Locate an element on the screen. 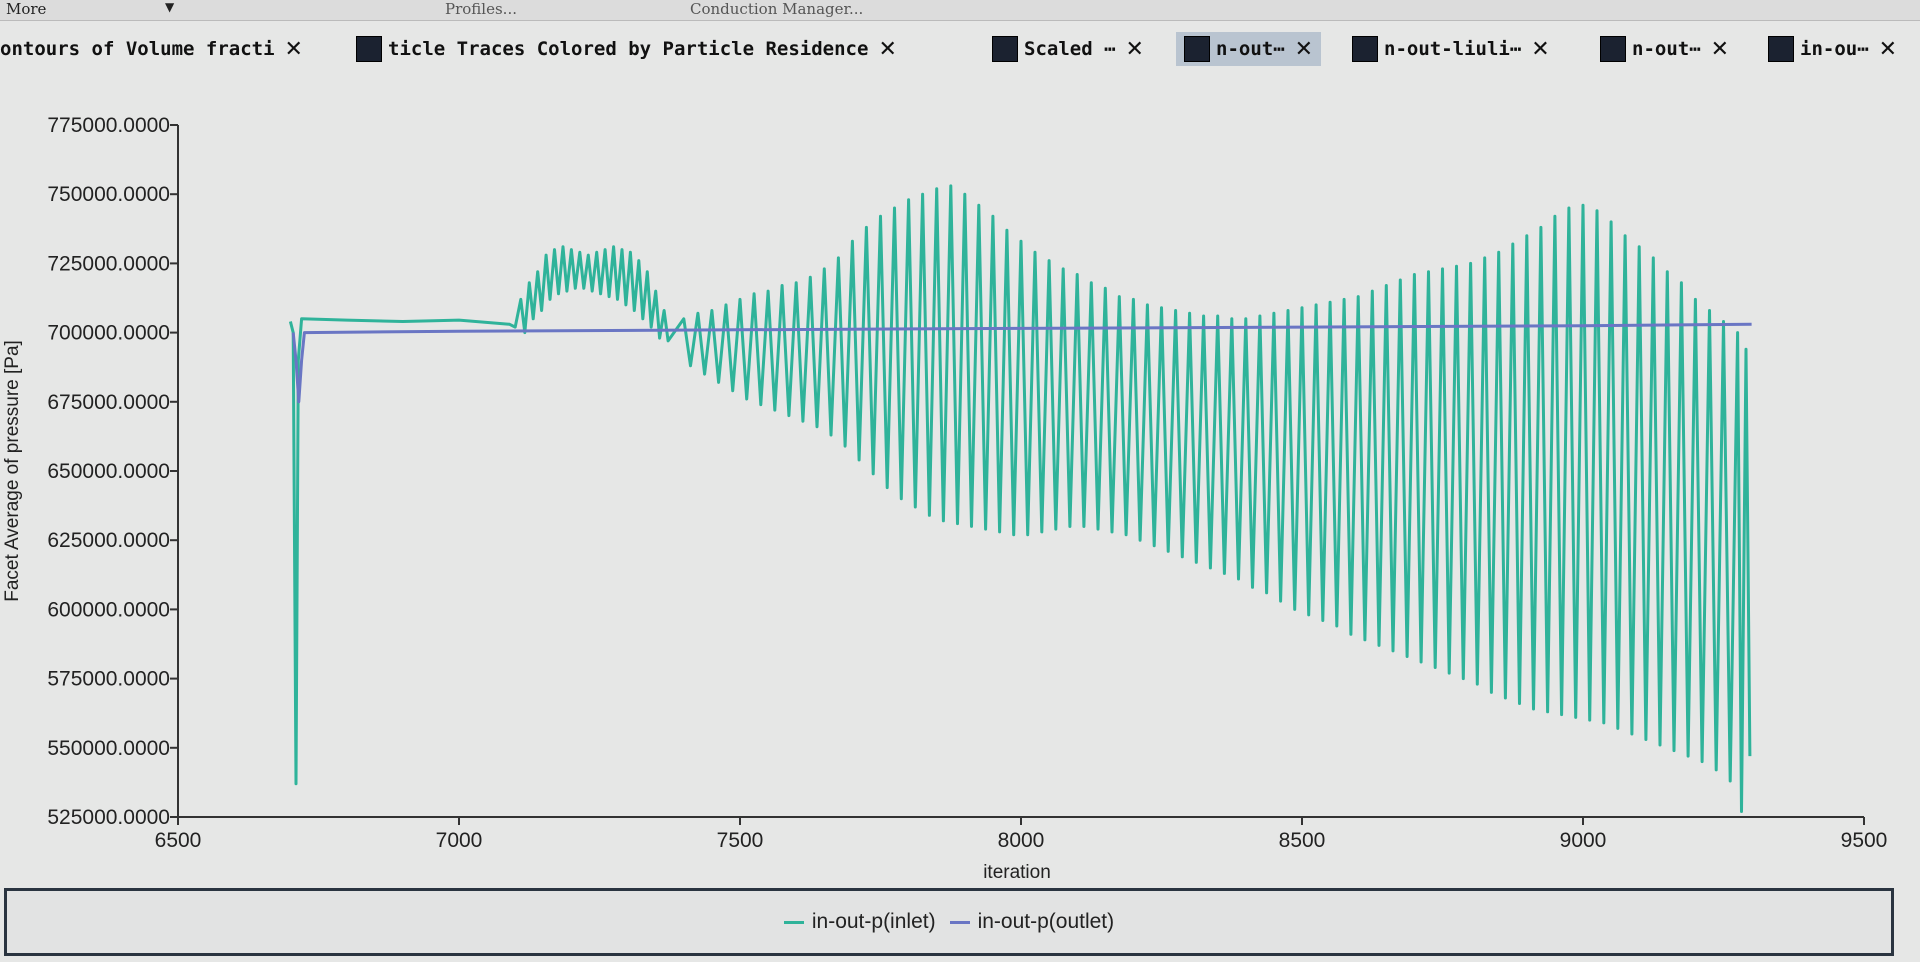  x-tick-label: 8500 is located at coordinates (1302, 840).